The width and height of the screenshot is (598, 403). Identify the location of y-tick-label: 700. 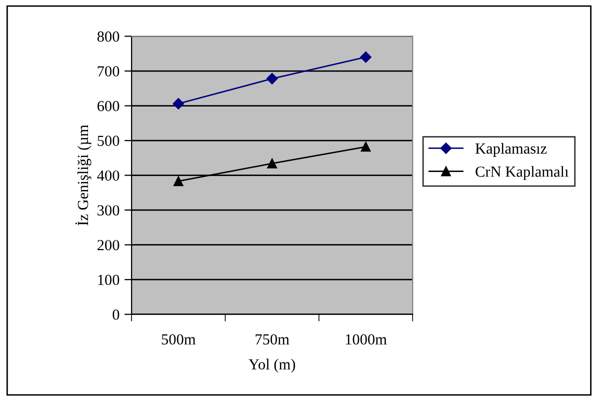
(109, 71).